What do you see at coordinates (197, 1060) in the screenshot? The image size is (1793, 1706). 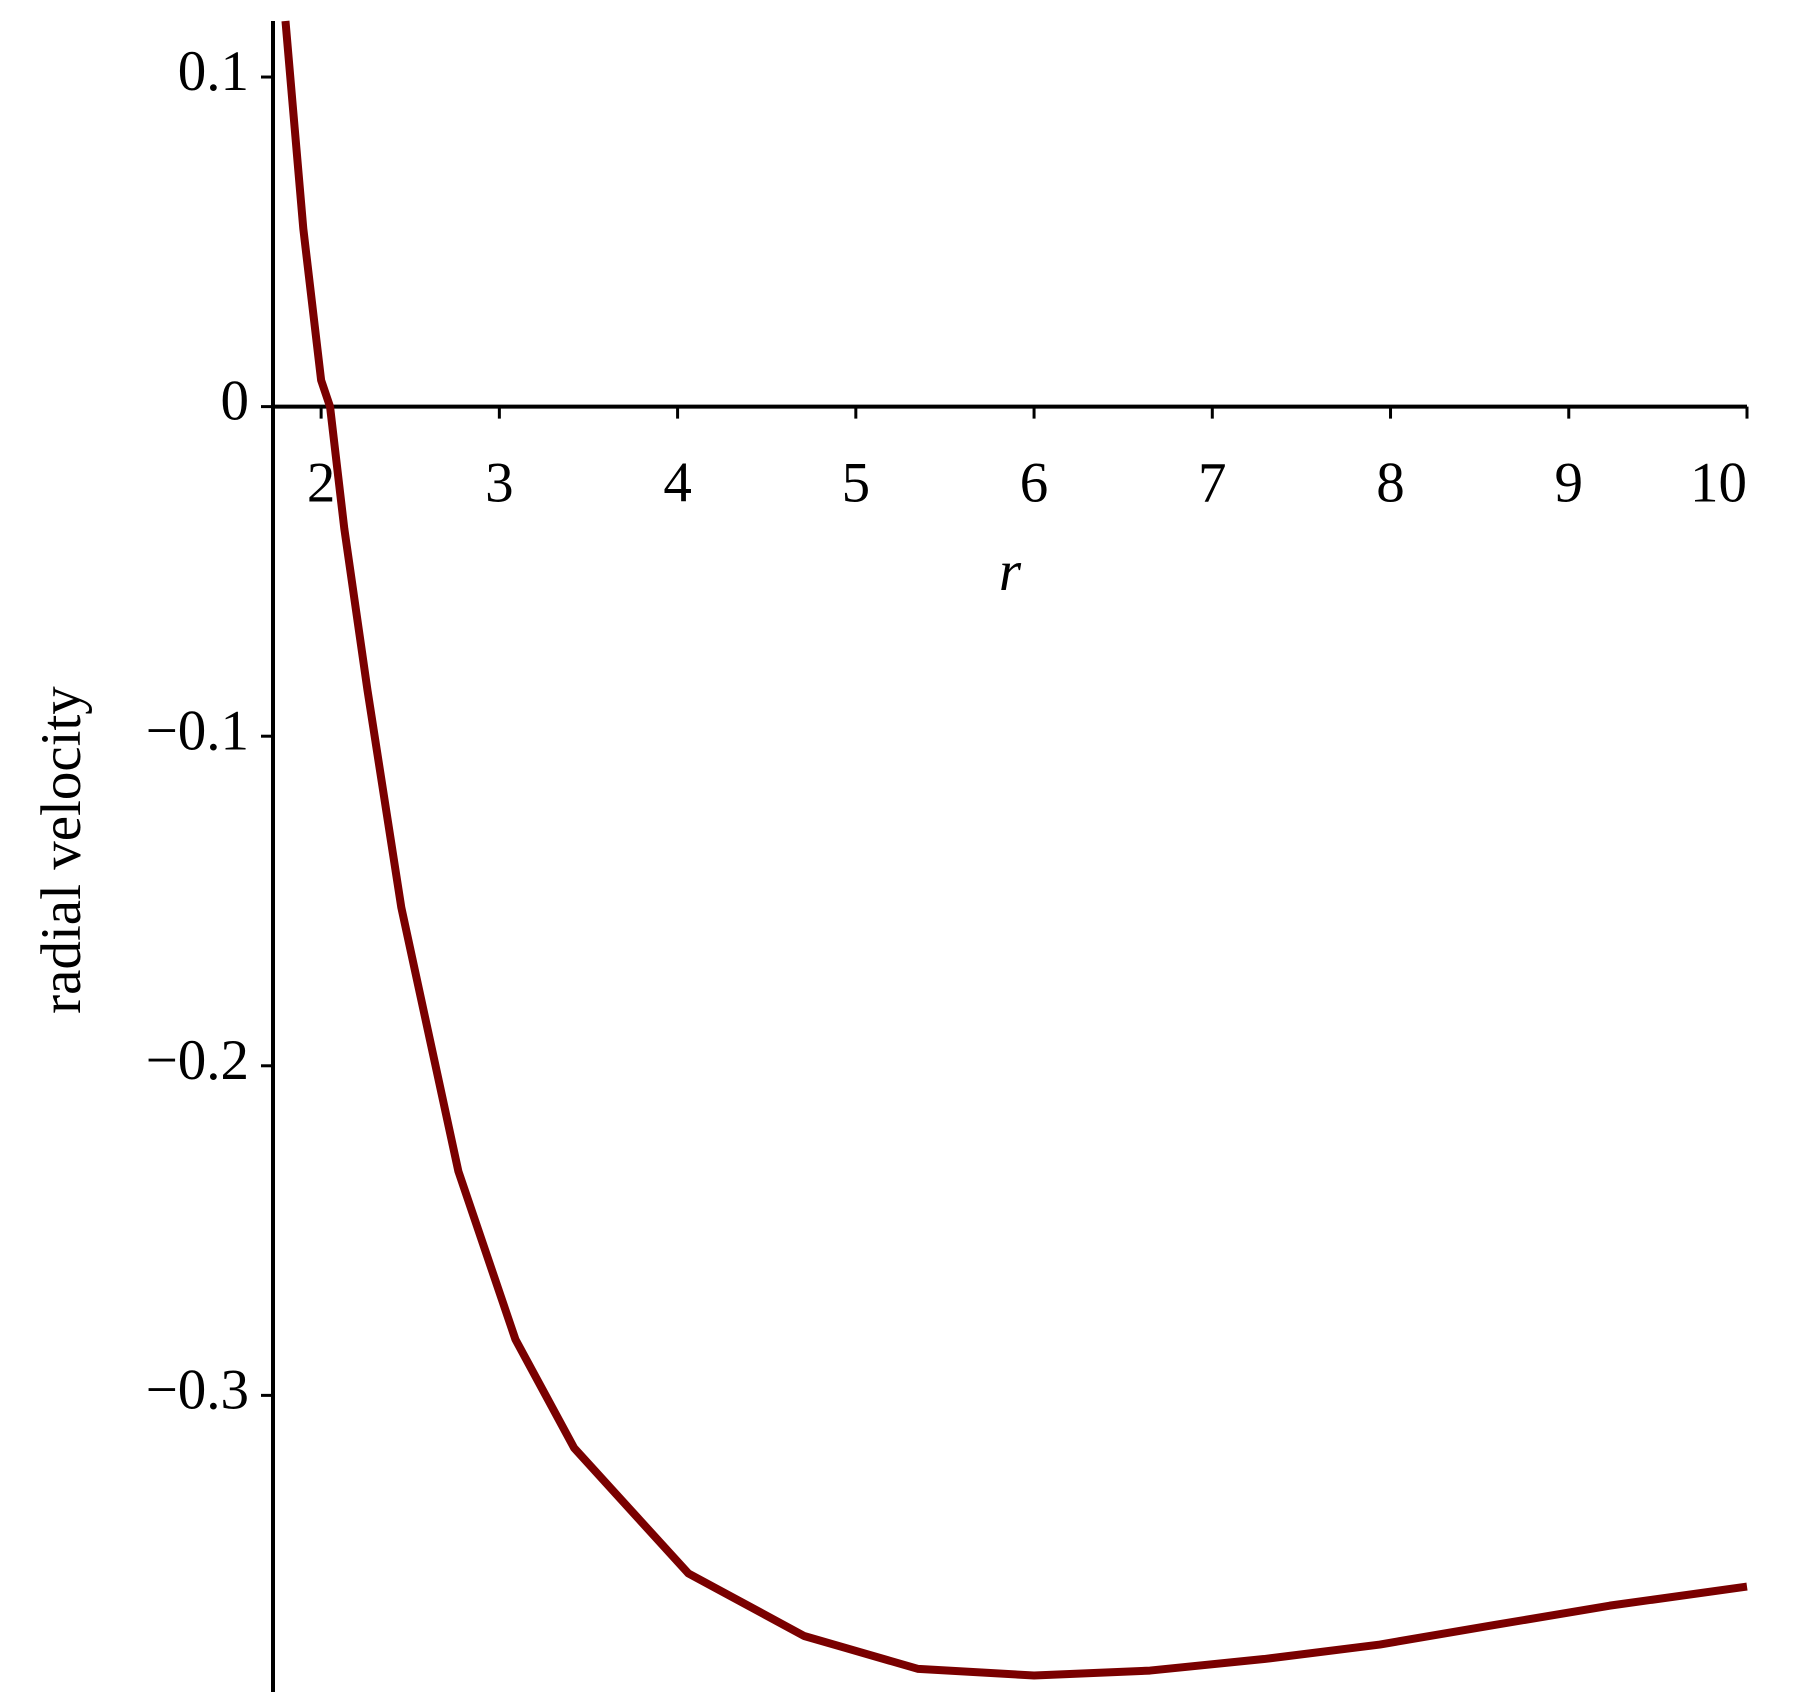 I see `y-tick-label: −0.2` at bounding box center [197, 1060].